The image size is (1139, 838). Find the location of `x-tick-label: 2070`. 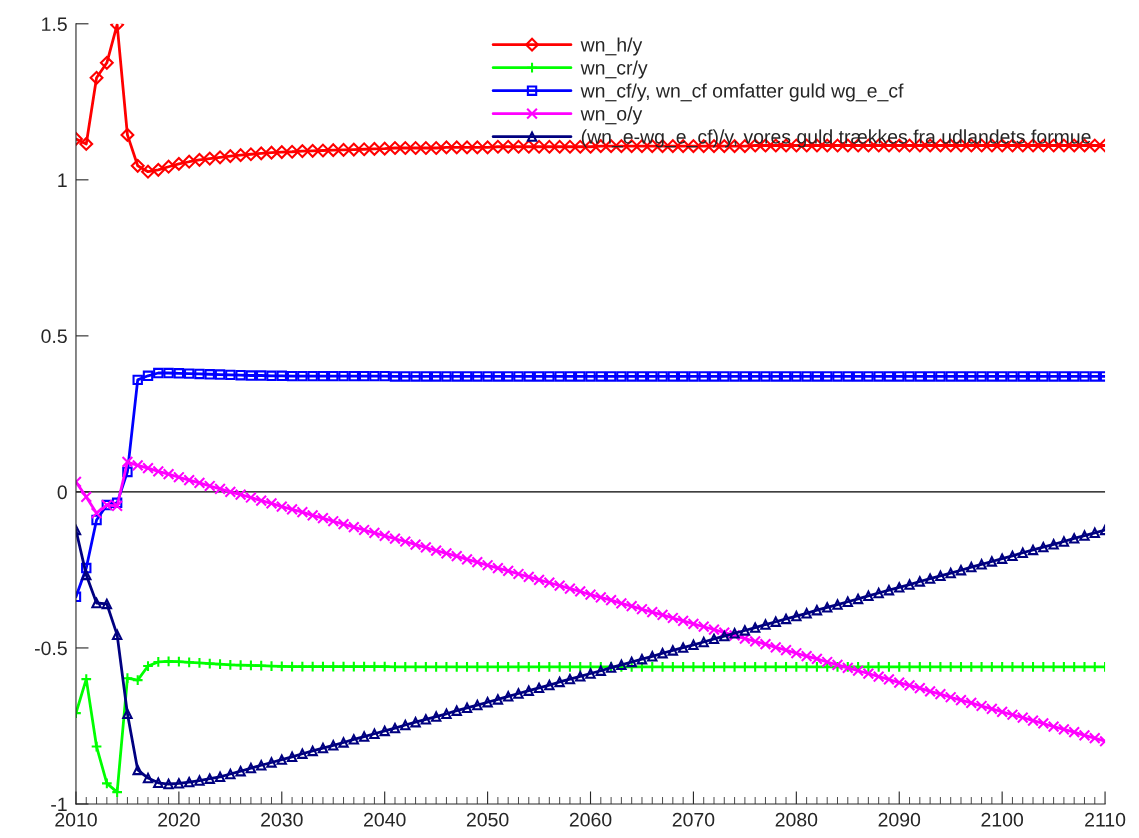

x-tick-label: 2070 is located at coordinates (693, 819).